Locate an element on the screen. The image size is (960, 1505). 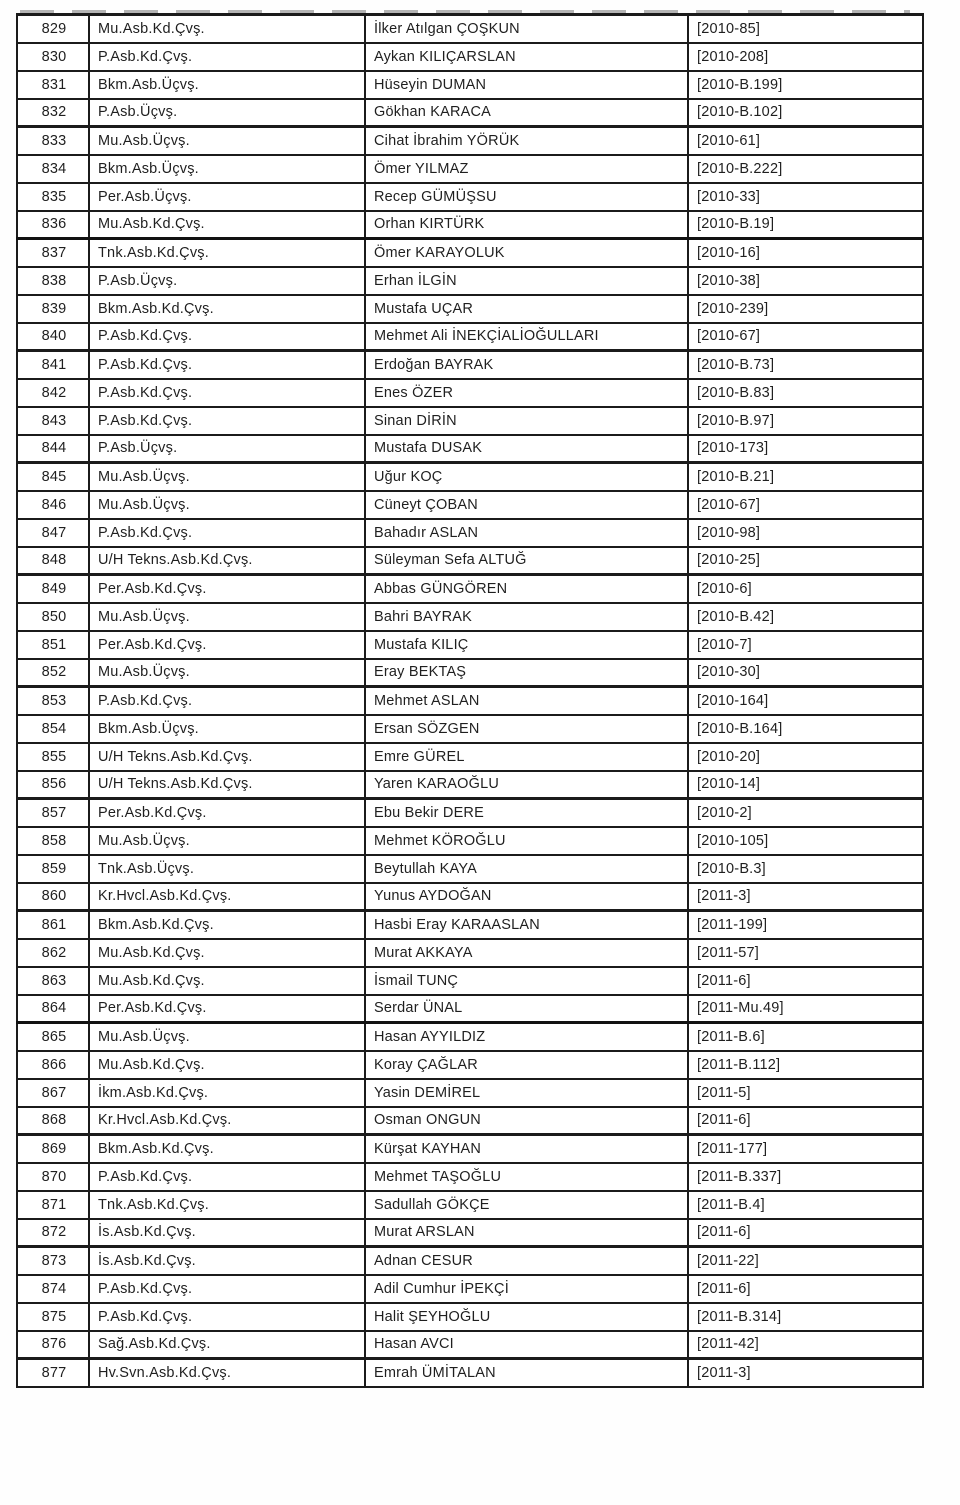
rank-cell: Kr.Hvcl.Asb.Kd.Çvş. is located at coordinates (227, 896).